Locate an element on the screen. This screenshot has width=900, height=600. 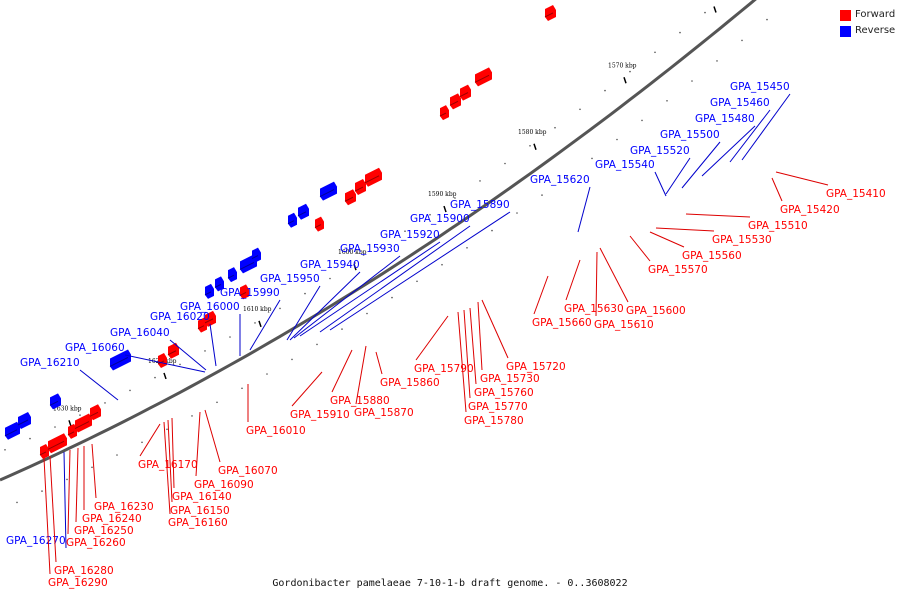
reverse-gene-label: GPA_15950 is located at coordinates (290, 279).